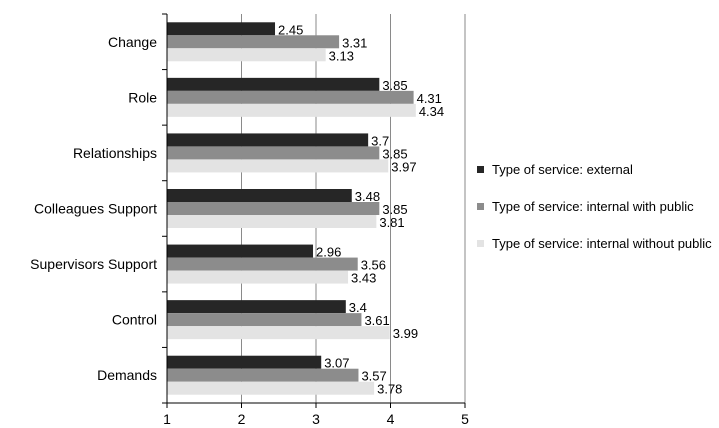 The image size is (719, 428). Describe the element at coordinates (341, 55) in the screenshot. I see `value-label-change-series-3: 3.13` at that location.